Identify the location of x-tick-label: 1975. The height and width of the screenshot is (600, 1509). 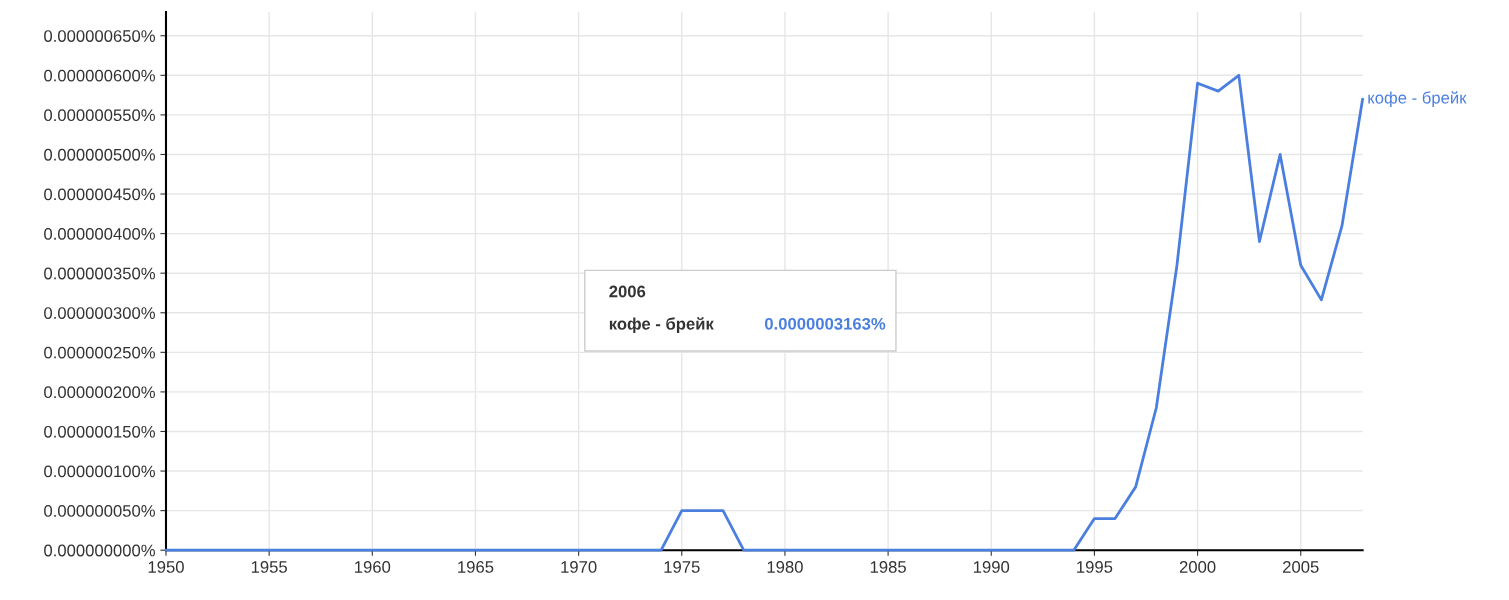
(682, 567).